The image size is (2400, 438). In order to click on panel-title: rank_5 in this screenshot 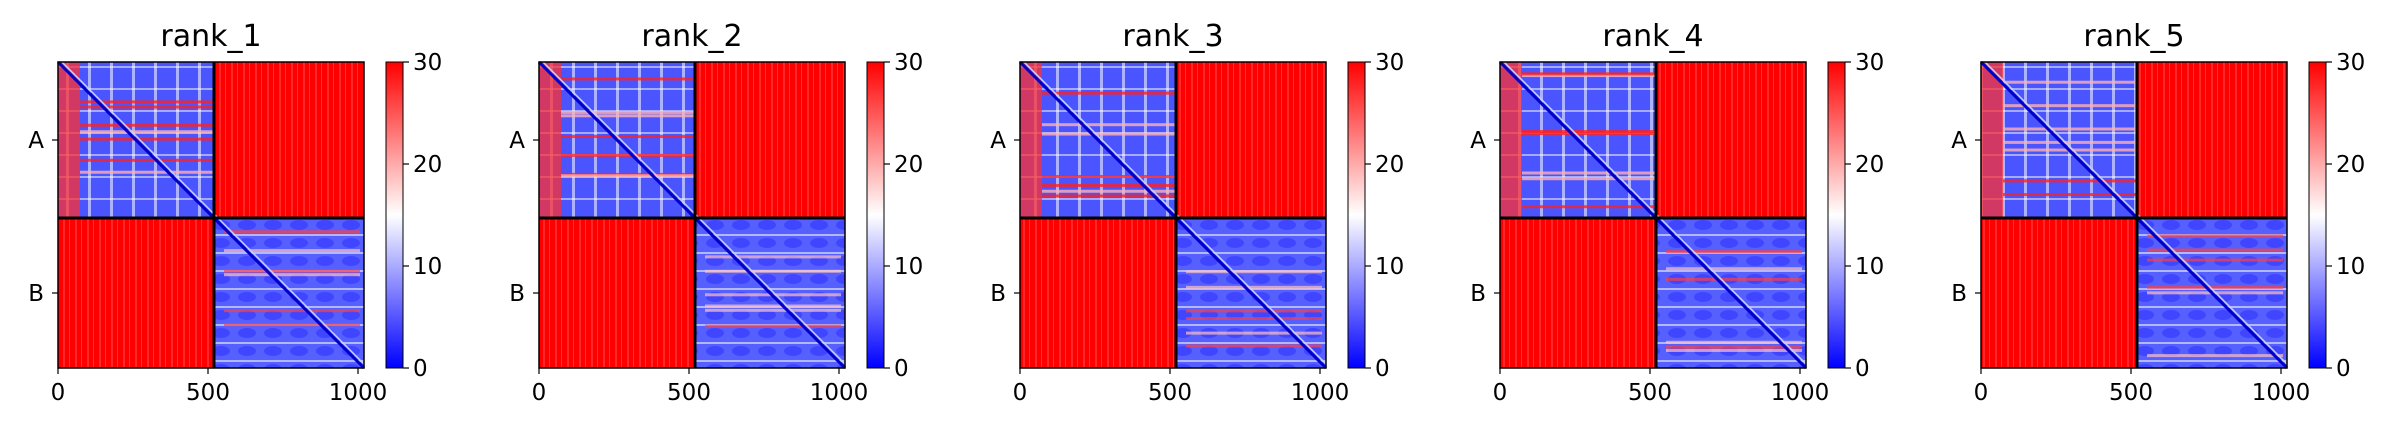, I will do `click(2133, 36)`.